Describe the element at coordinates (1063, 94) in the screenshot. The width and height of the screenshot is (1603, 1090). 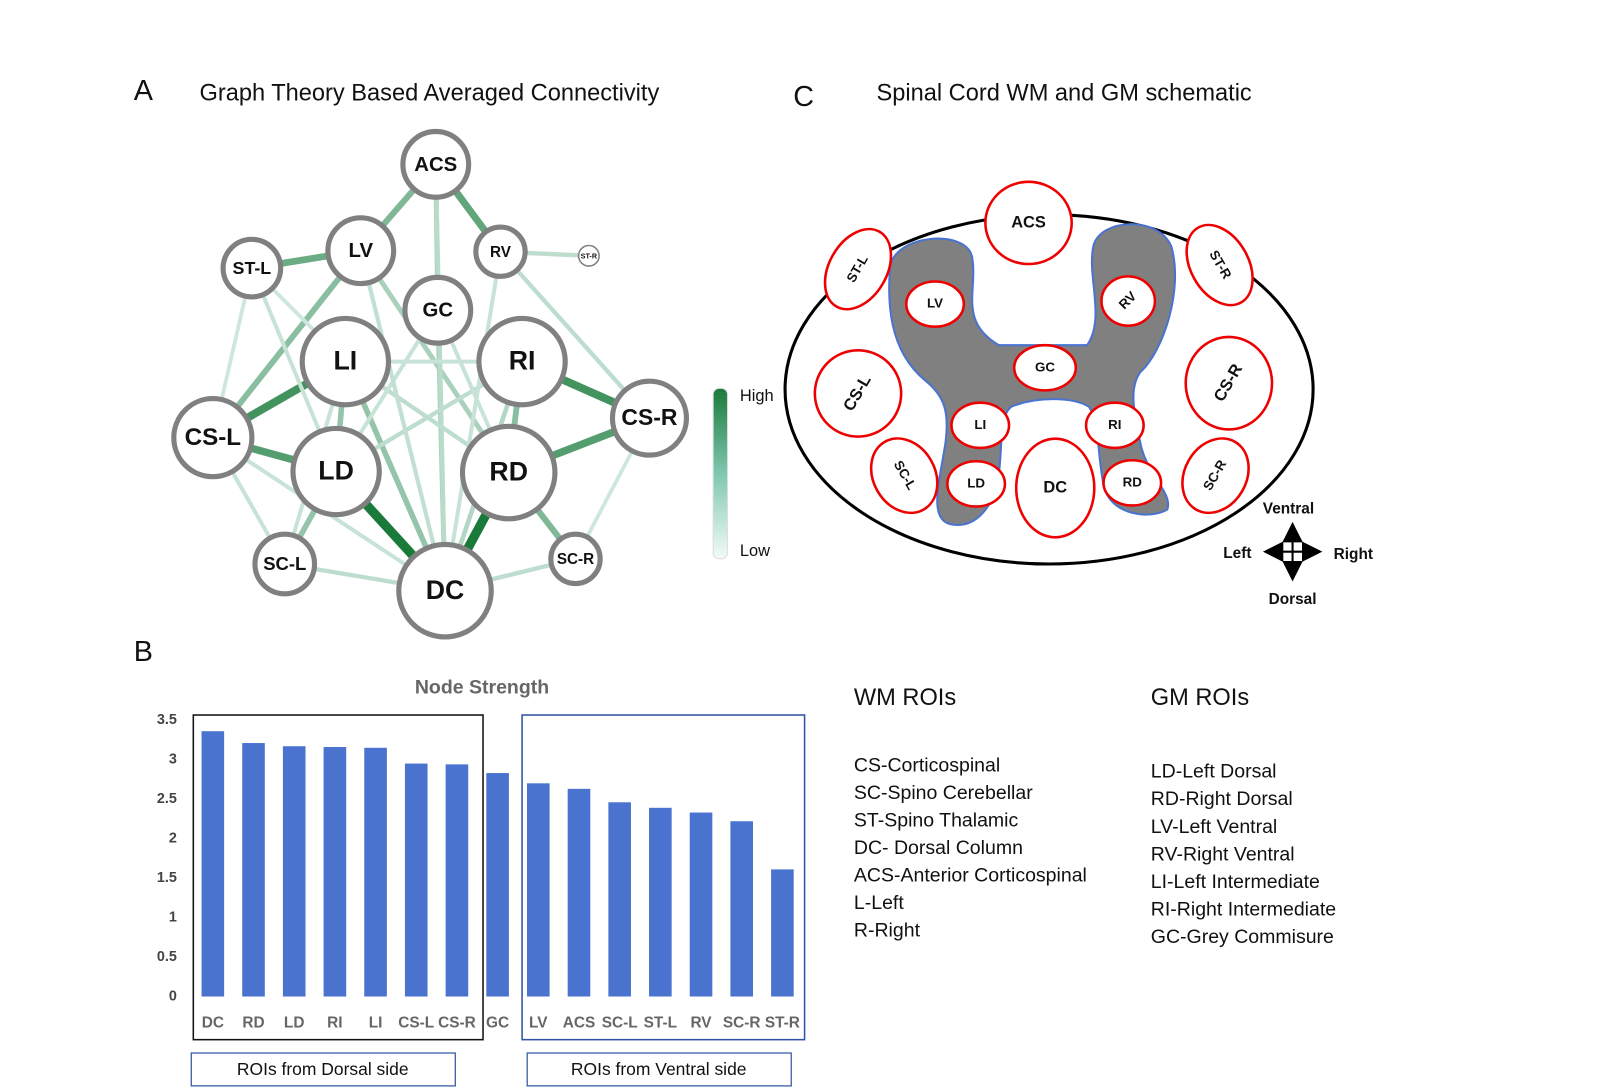
I see `panel-title: Spinal Cord WM and GM schematic` at that location.